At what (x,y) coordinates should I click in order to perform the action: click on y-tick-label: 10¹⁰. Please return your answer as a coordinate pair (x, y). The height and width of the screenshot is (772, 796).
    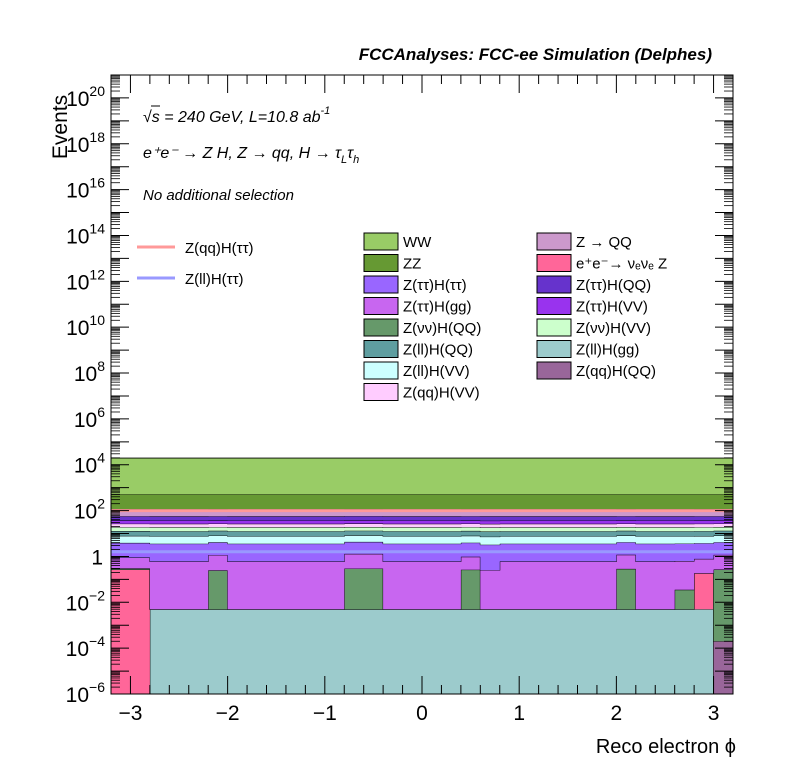
    Looking at the image, I should click on (85, 326).